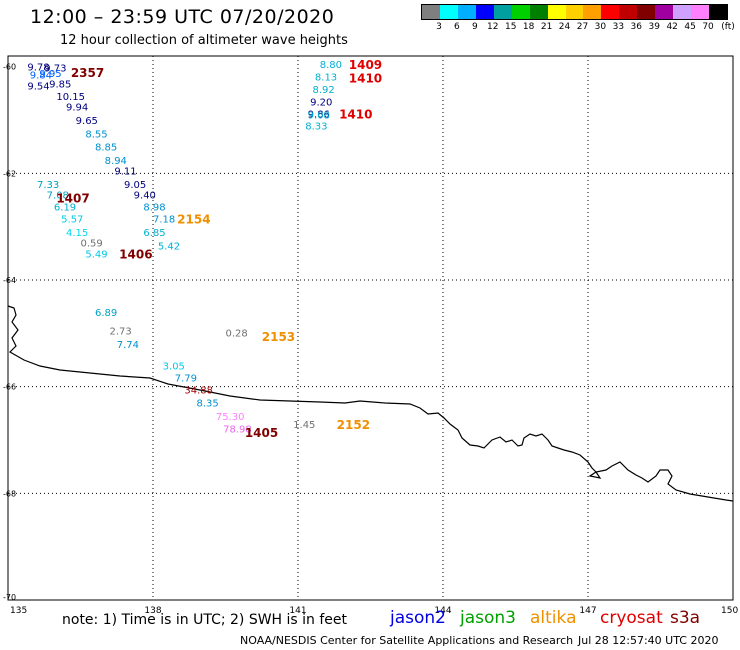 The image size is (740, 650). I want to click on pass-time-label: 1410, so click(365, 78).